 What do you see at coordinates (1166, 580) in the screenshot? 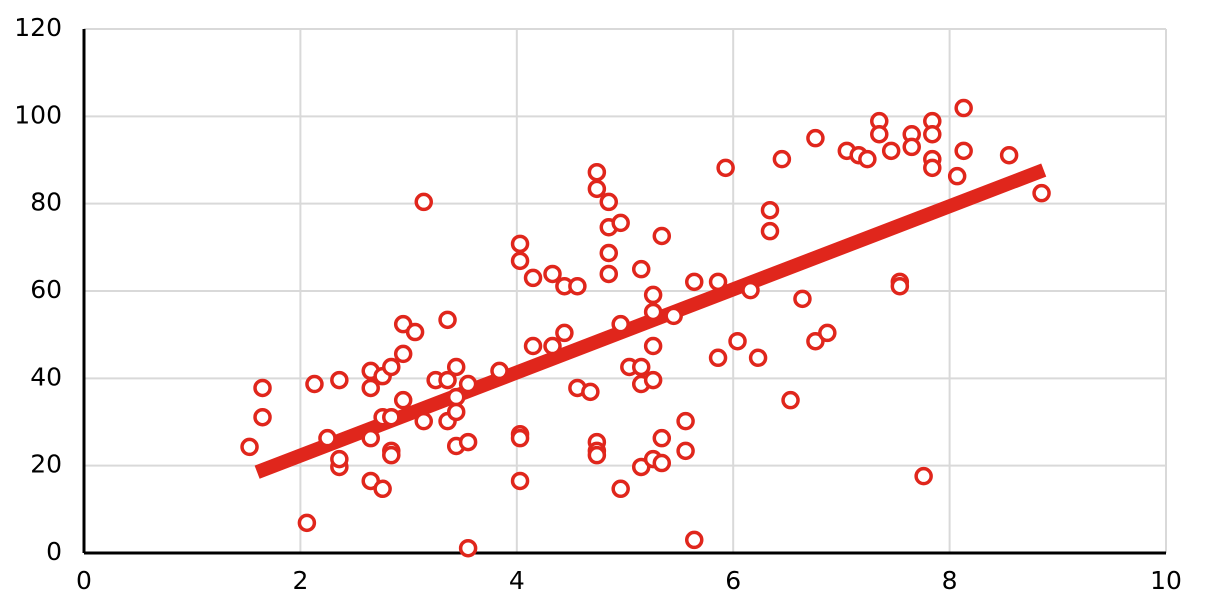
I see `x-tick-label: 10` at bounding box center [1166, 580].